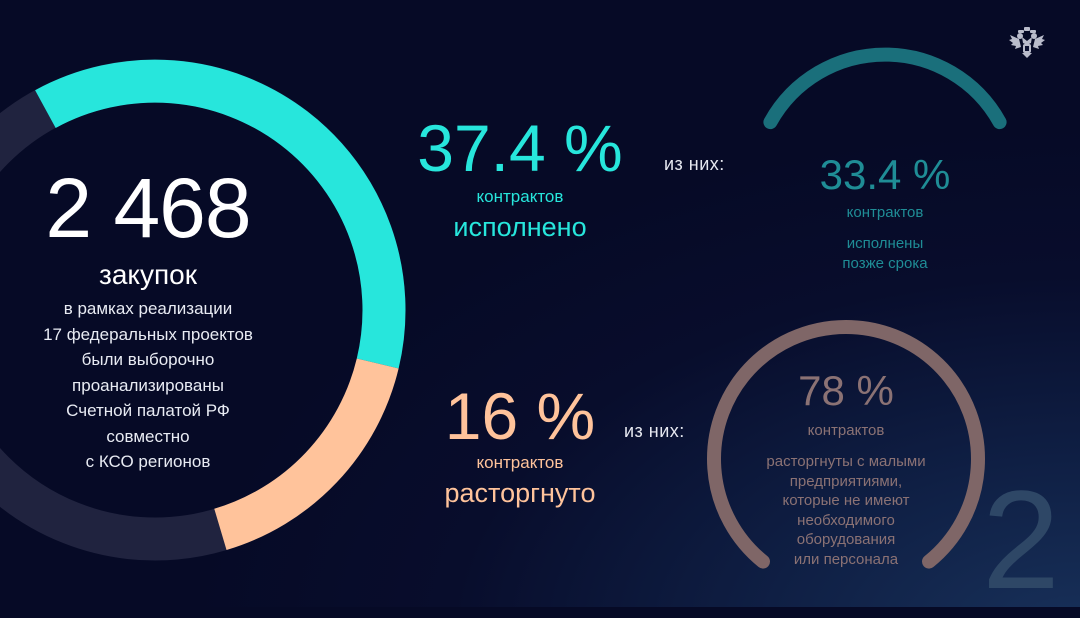  Describe the element at coordinates (520, 227) in the screenshot. I see `executed-status: исполнено` at that location.